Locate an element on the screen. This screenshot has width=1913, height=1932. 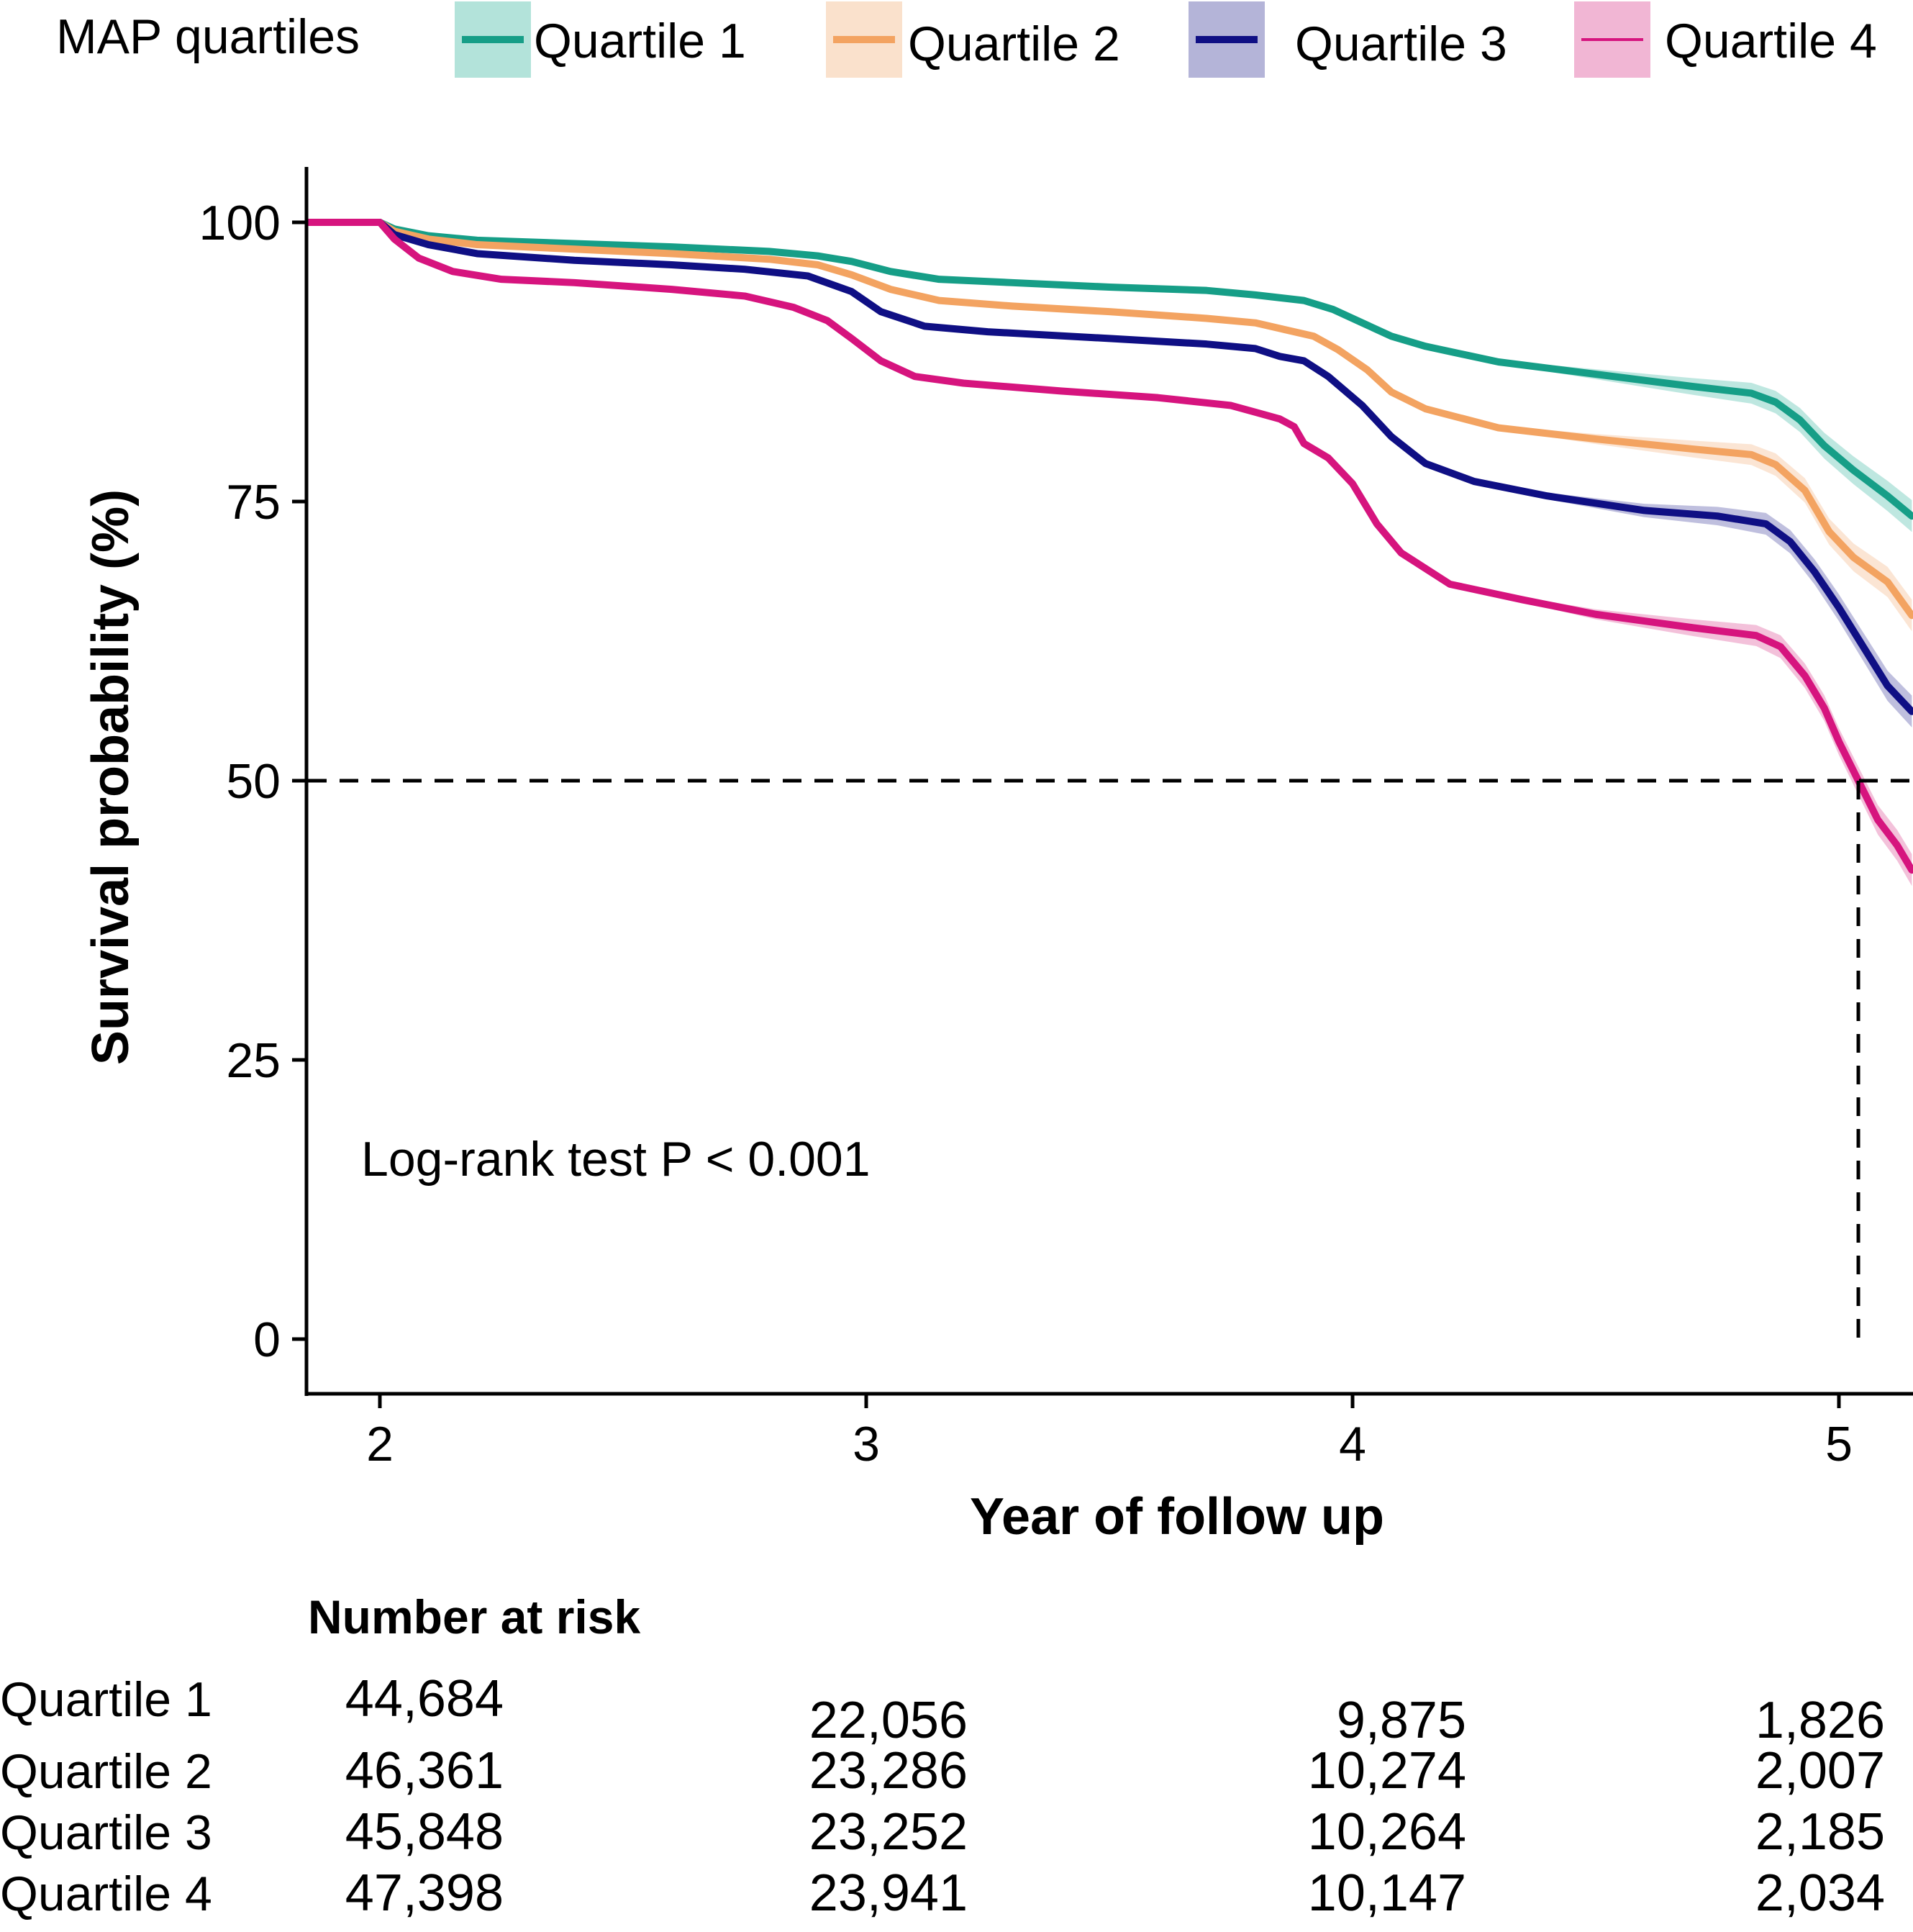
risk-cell: 23,286 is located at coordinates (888, 1771).